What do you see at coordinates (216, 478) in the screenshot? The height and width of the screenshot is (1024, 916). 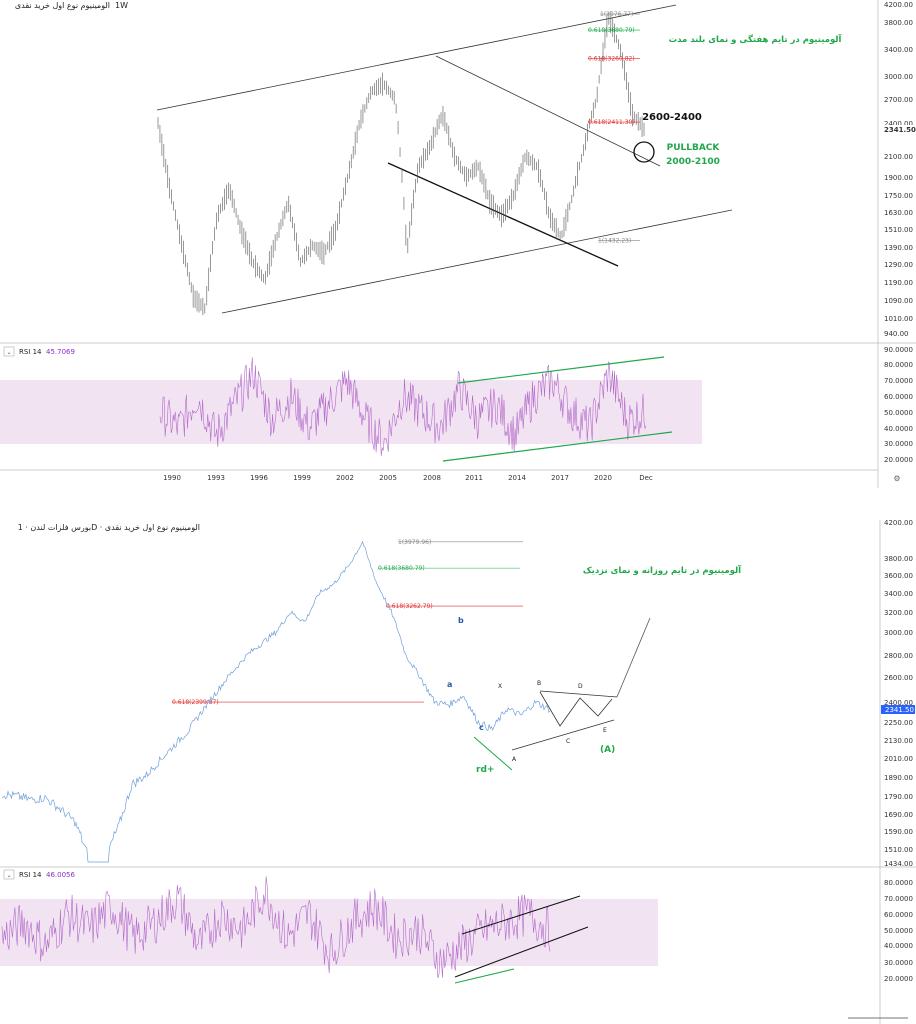 I see `year-tick: 1993` at bounding box center [216, 478].